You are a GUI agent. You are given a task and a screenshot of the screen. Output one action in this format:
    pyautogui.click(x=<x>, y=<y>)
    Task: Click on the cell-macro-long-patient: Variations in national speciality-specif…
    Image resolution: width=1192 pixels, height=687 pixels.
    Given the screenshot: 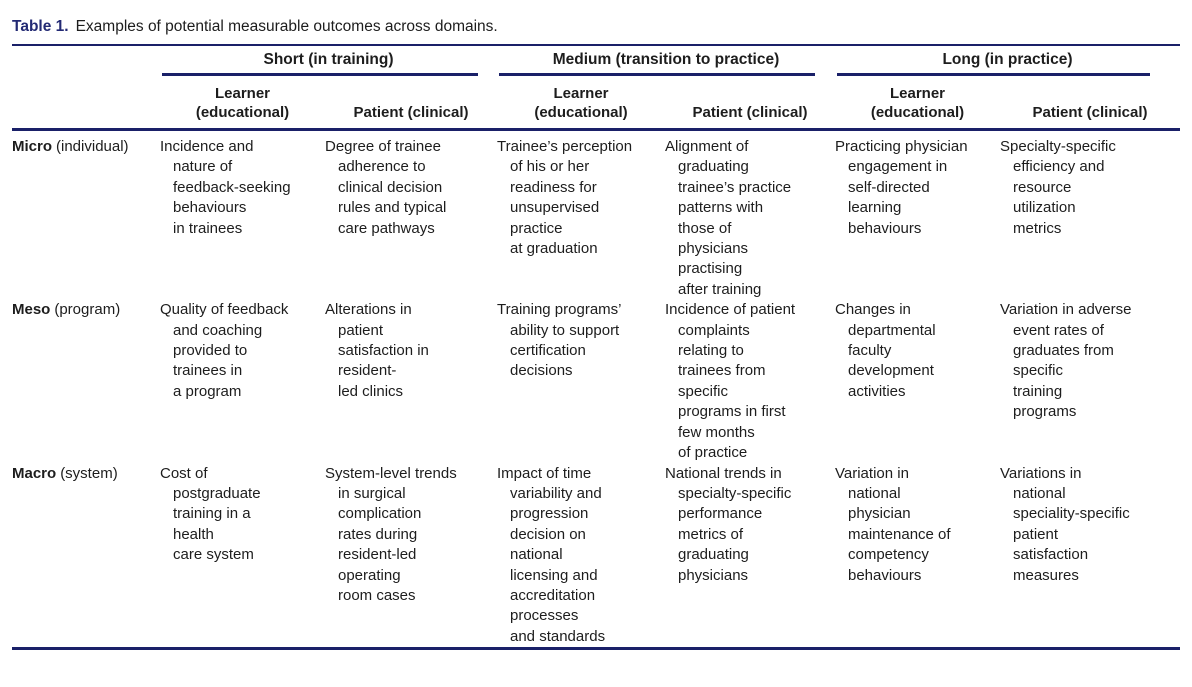 What is the action you would take?
    pyautogui.click(x=1065, y=524)
    